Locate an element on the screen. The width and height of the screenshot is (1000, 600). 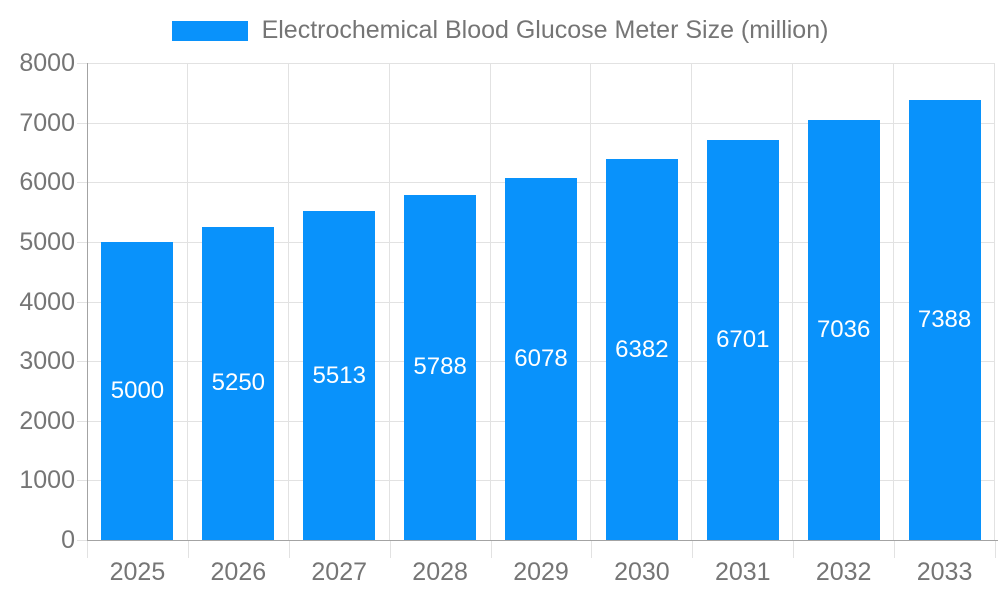
x-axis-label: 2026 is located at coordinates (238, 572).